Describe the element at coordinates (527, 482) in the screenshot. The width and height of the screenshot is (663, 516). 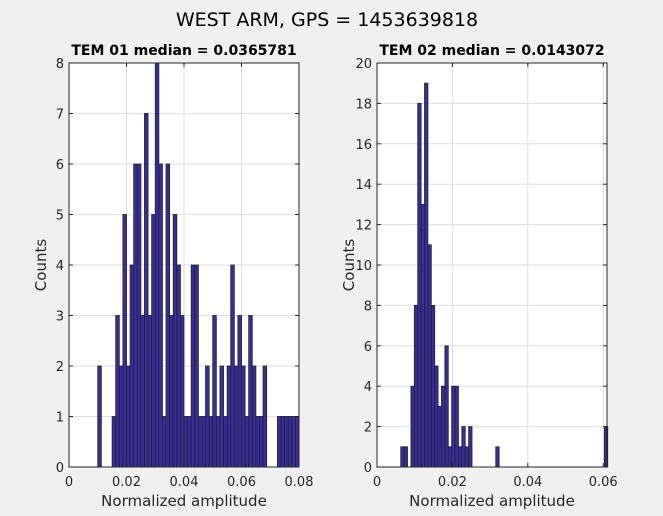
I see `tem02-x-tick-label: 0.04` at that location.